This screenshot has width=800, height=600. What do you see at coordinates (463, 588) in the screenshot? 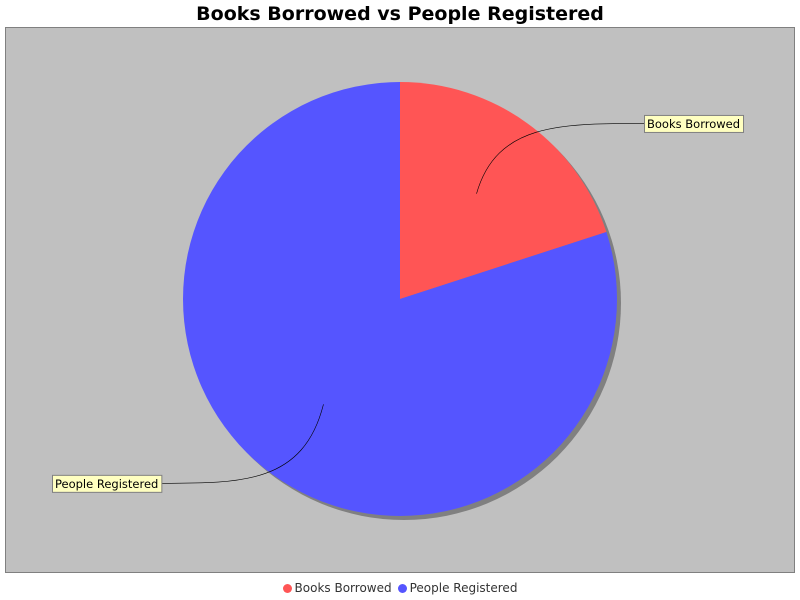
I see `legend-label-people-registered: People Registered` at bounding box center [463, 588].